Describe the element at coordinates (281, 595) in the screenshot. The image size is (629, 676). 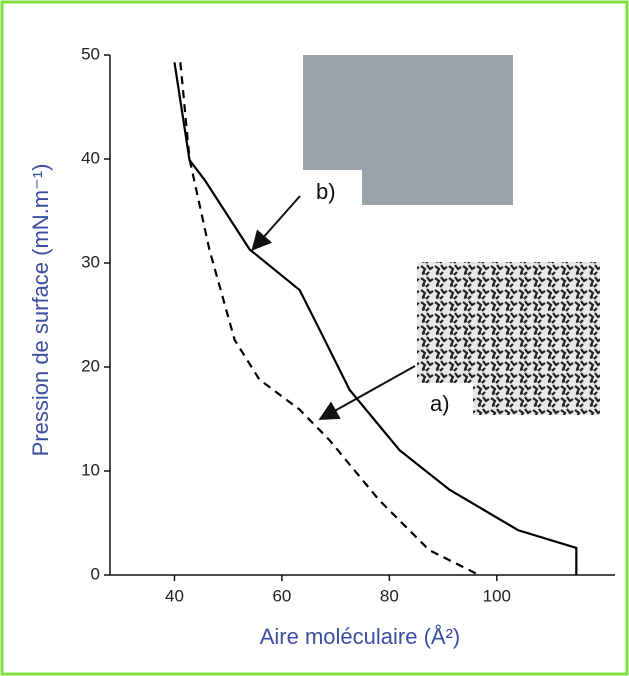
I see `x-tick-label: 60` at that location.